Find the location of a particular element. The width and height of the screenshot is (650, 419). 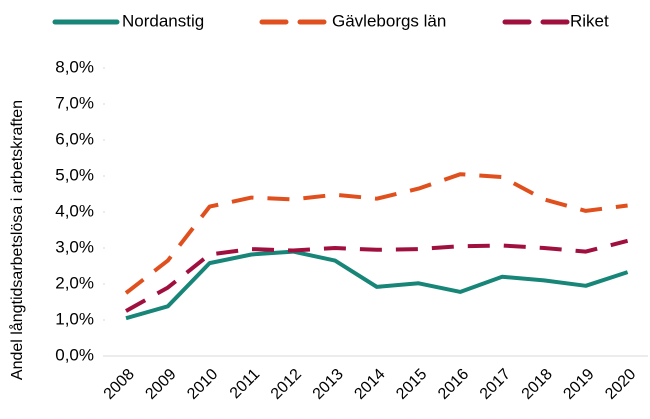

y-tick-label: 1,0% is located at coordinates (74, 318).